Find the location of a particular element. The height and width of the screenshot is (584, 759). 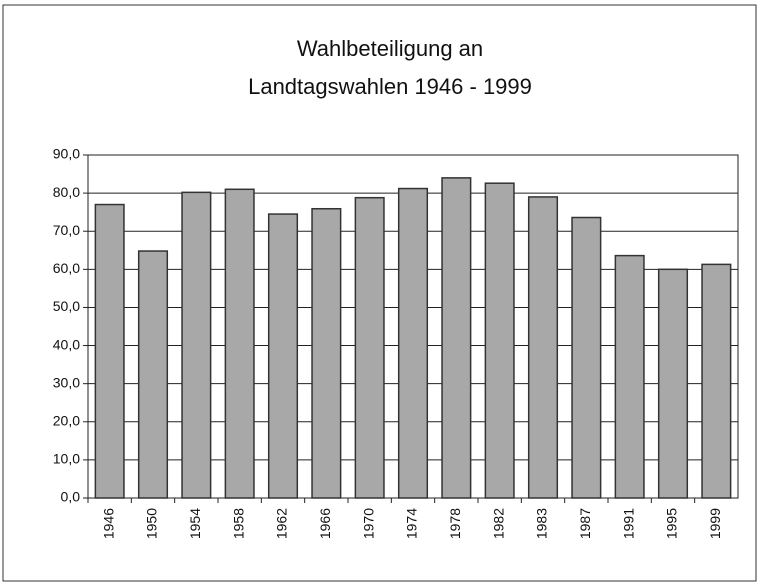

x-tick-label: 1983 is located at coordinates (542, 523).